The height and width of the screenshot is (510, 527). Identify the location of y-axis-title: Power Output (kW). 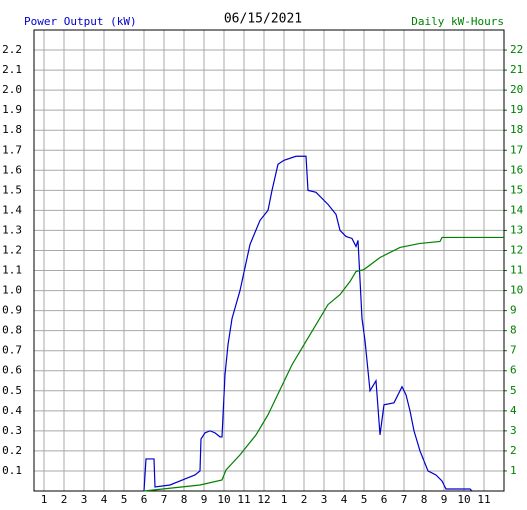
(80, 21).